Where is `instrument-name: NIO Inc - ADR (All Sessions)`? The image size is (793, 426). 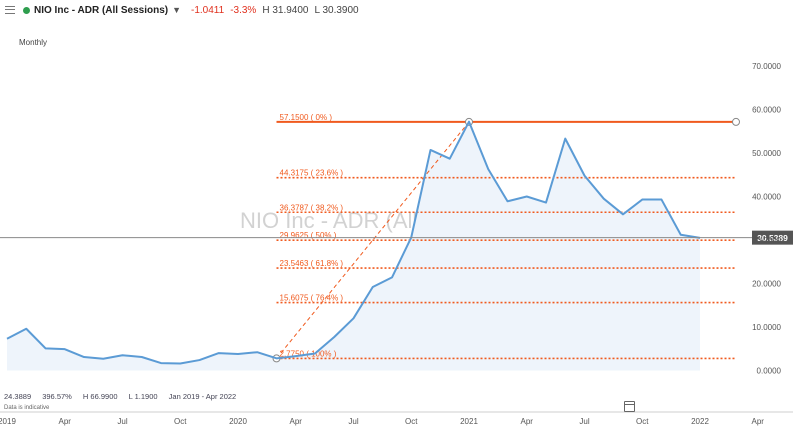 instrument-name: NIO Inc - ADR (All Sessions) is located at coordinates (101, 10).